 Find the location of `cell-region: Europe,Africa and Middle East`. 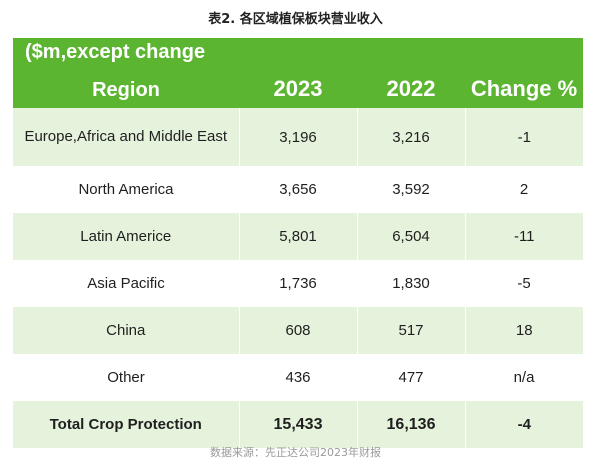

cell-region: Europe,Africa and Middle East is located at coordinates (126, 137).